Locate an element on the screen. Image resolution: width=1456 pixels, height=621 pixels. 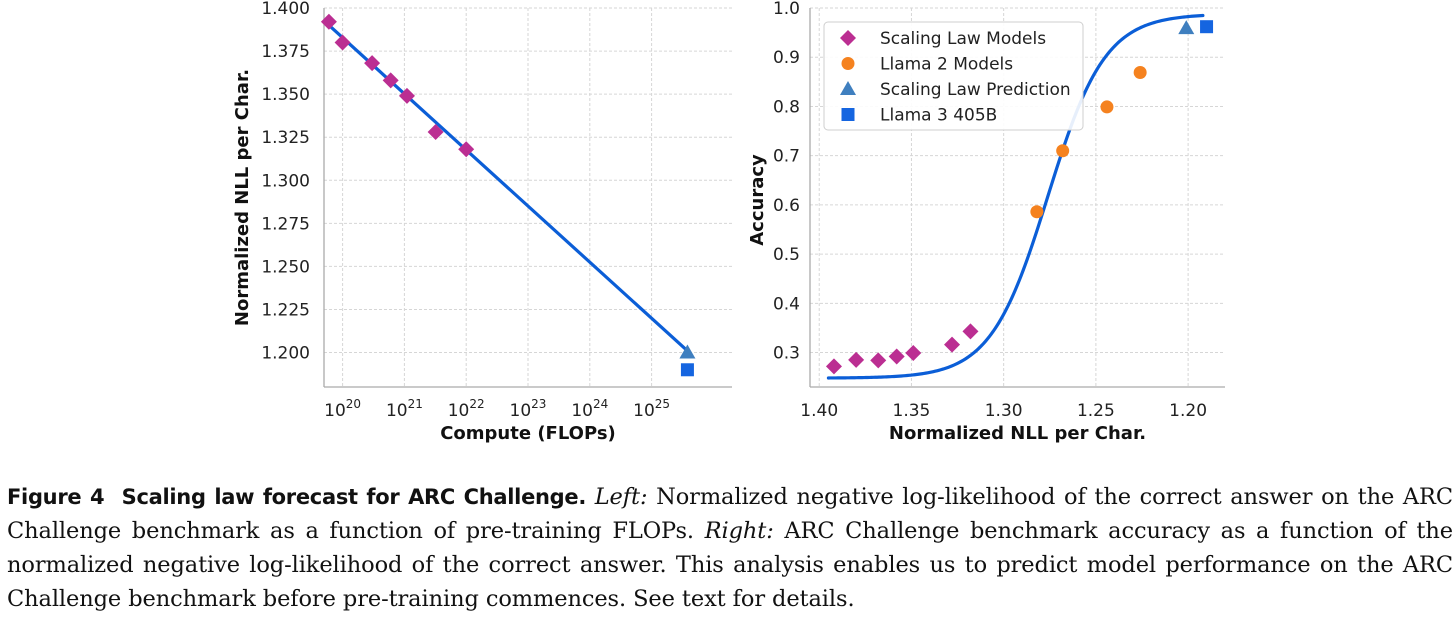
y-tick-label: 0.3 is located at coordinates (786, 354).